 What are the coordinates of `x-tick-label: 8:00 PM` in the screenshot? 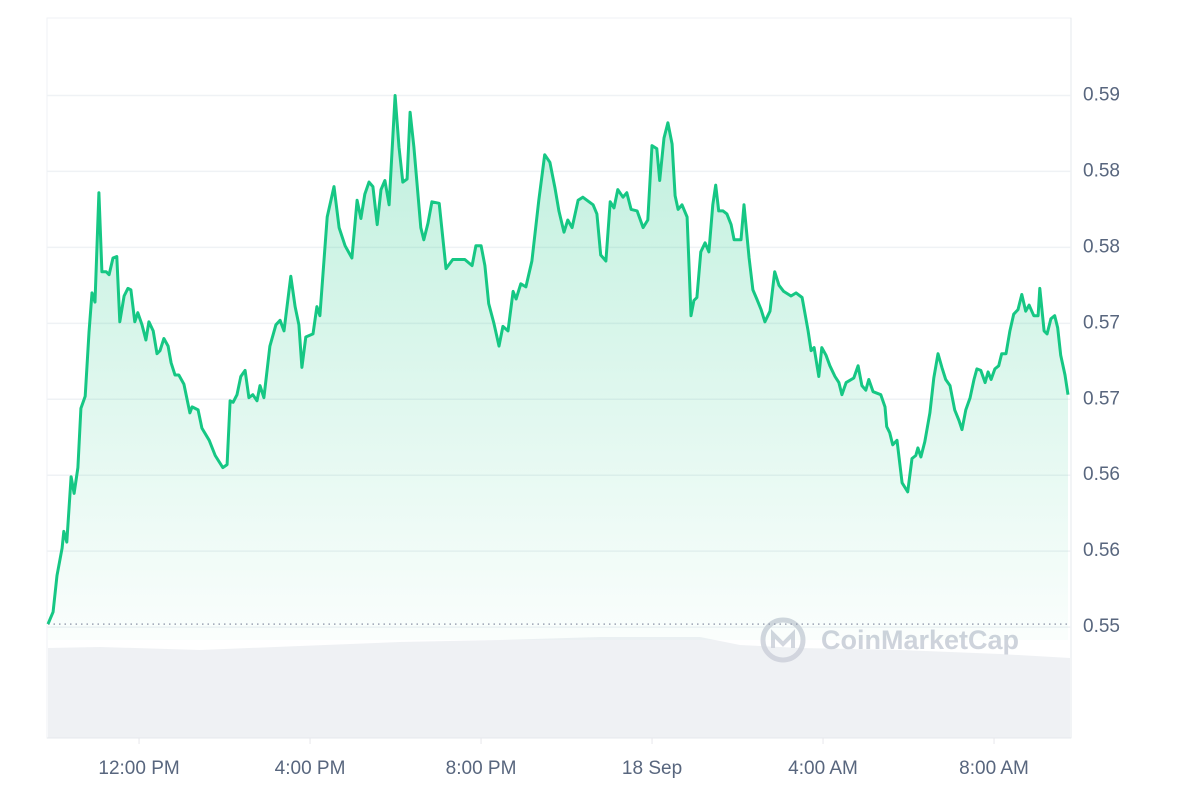 It's located at (481, 768).